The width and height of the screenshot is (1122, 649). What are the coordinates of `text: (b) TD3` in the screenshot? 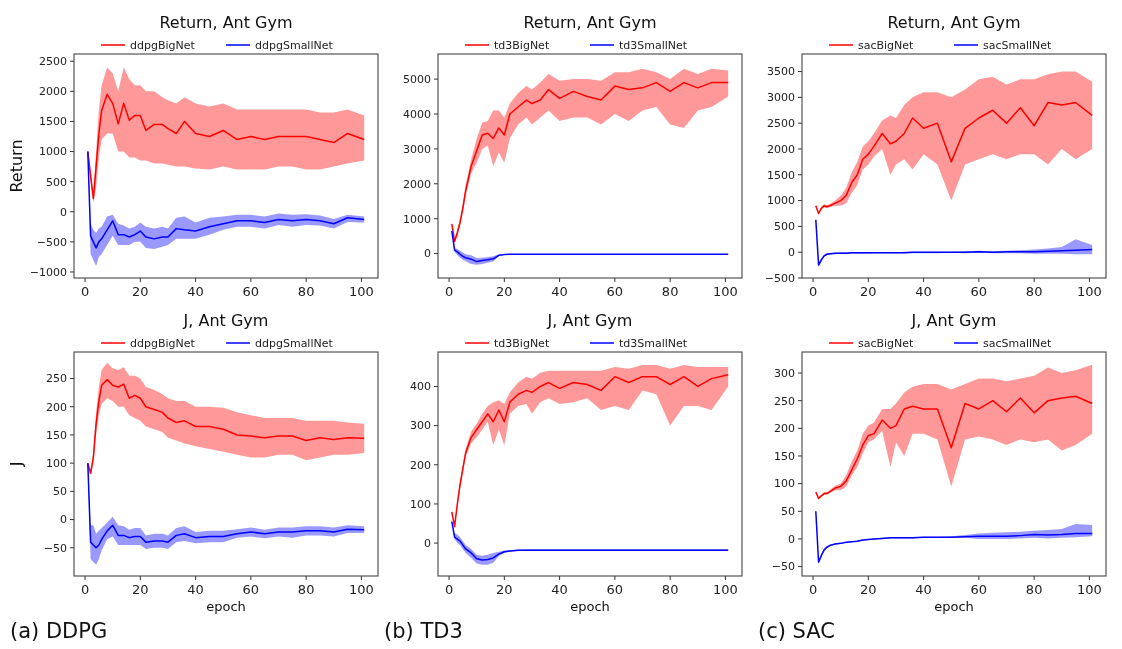 It's located at (423, 631).